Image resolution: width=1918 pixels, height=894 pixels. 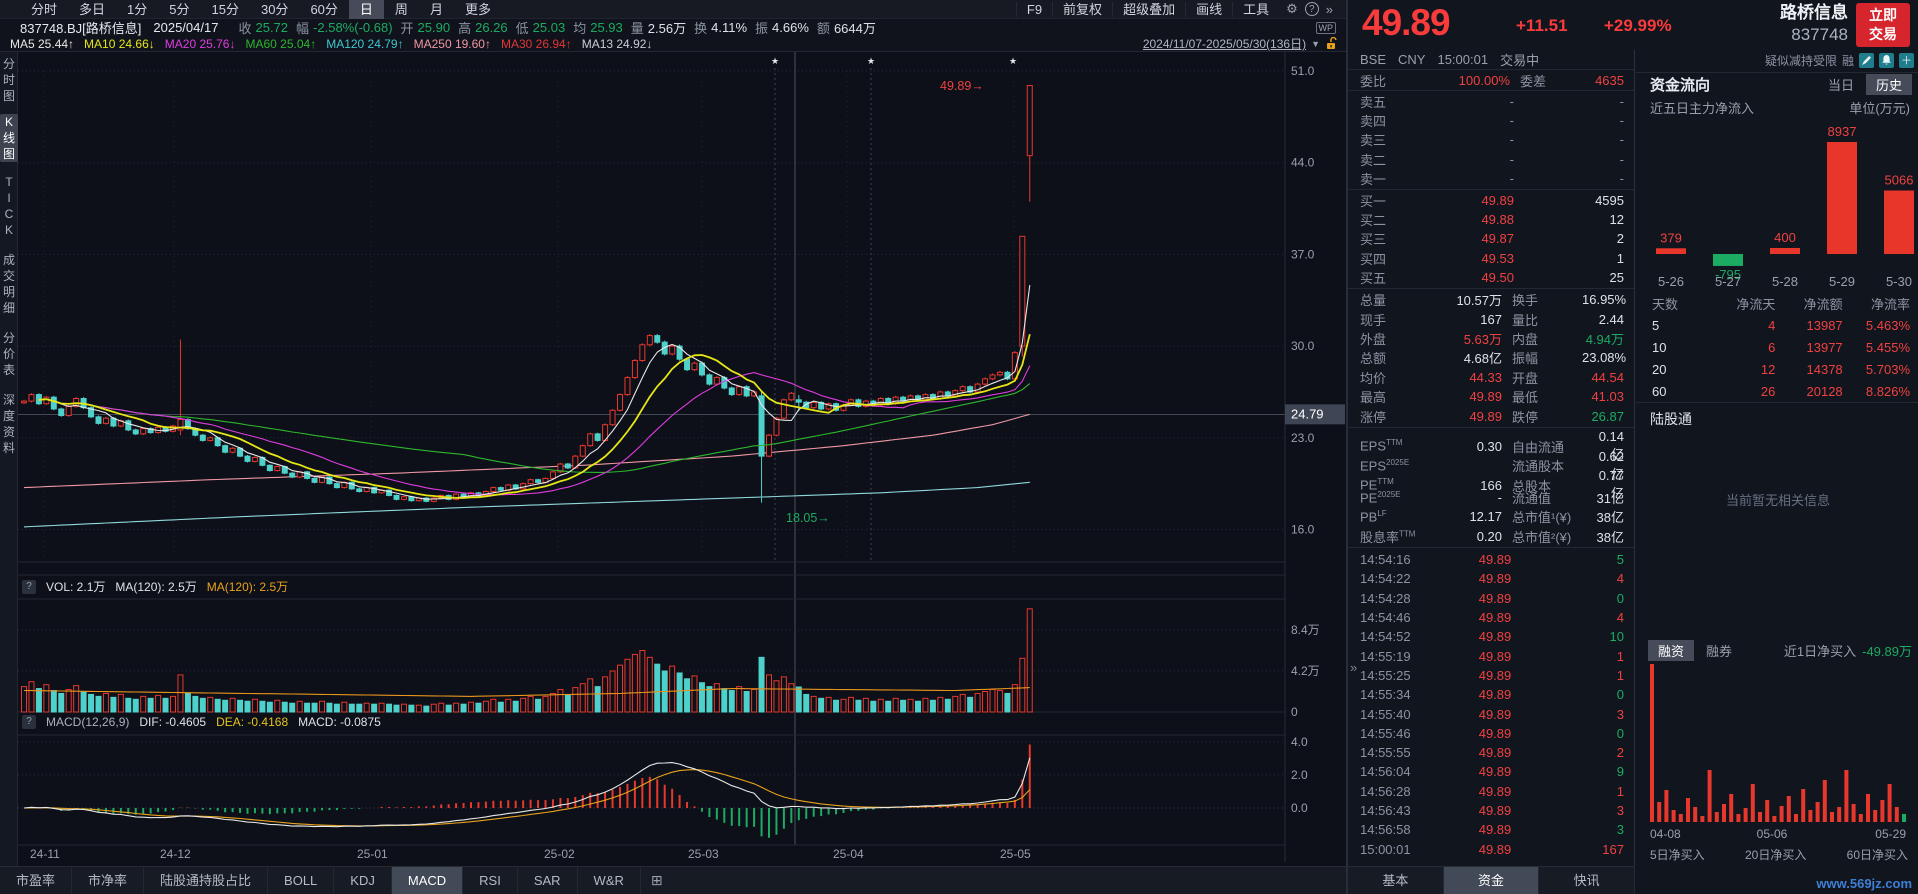 What do you see at coordinates (491, 27) in the screenshot?
I see `field-value: 26.26` at bounding box center [491, 27].